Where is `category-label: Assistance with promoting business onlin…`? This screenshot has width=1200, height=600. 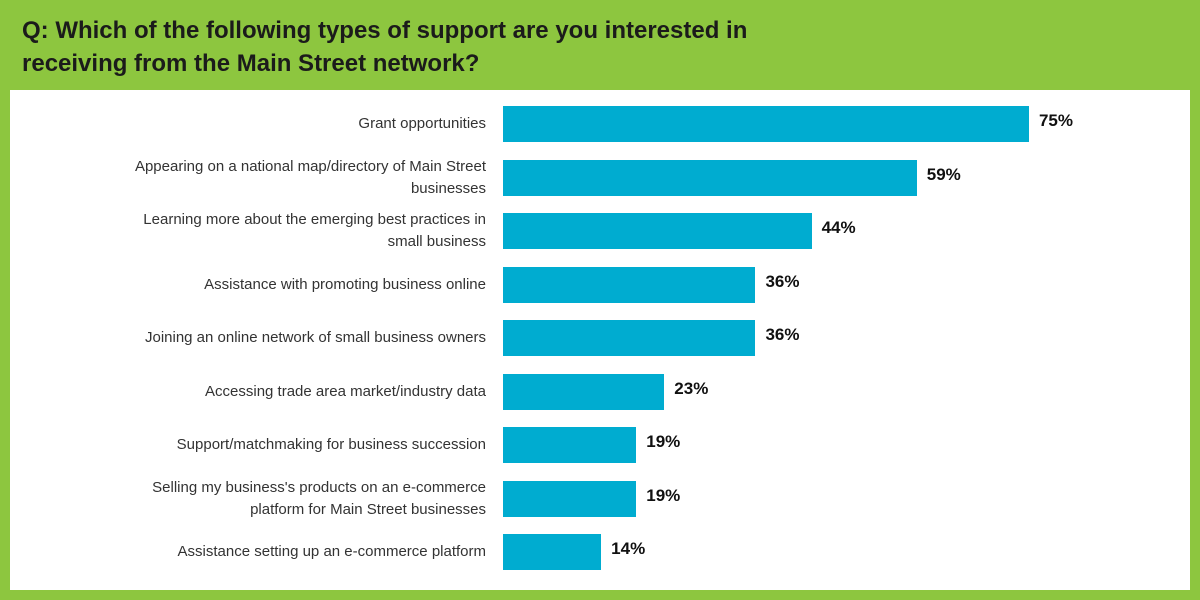 category-label: Assistance with promoting business onlin… is located at coordinates (345, 284).